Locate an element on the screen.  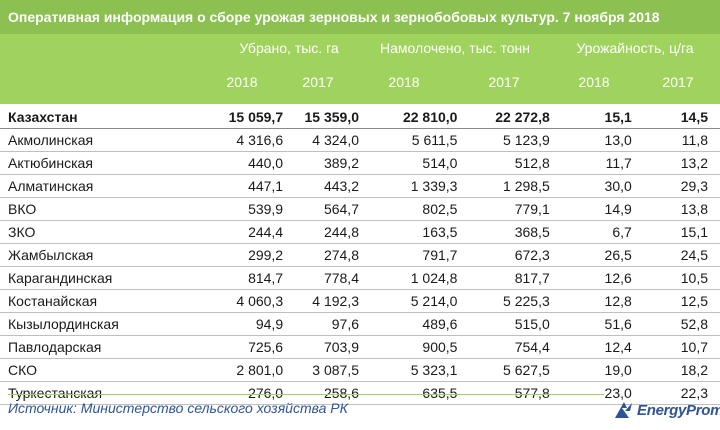
region-cell: Акмолинская is located at coordinates (107, 140).